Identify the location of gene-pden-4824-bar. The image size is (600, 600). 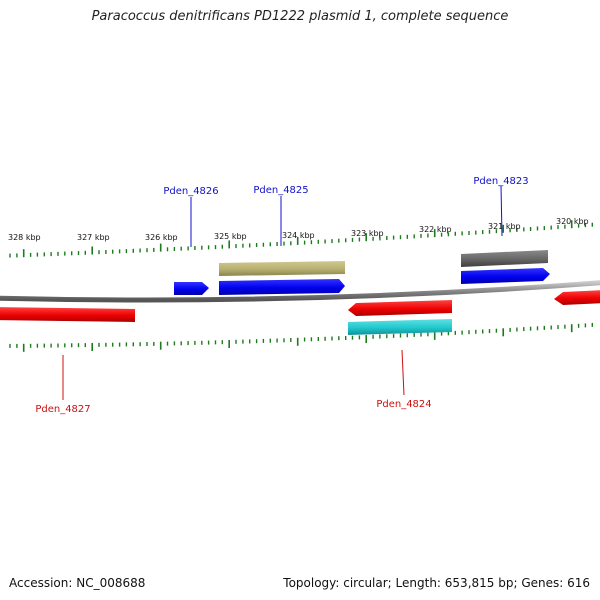
(400, 327).